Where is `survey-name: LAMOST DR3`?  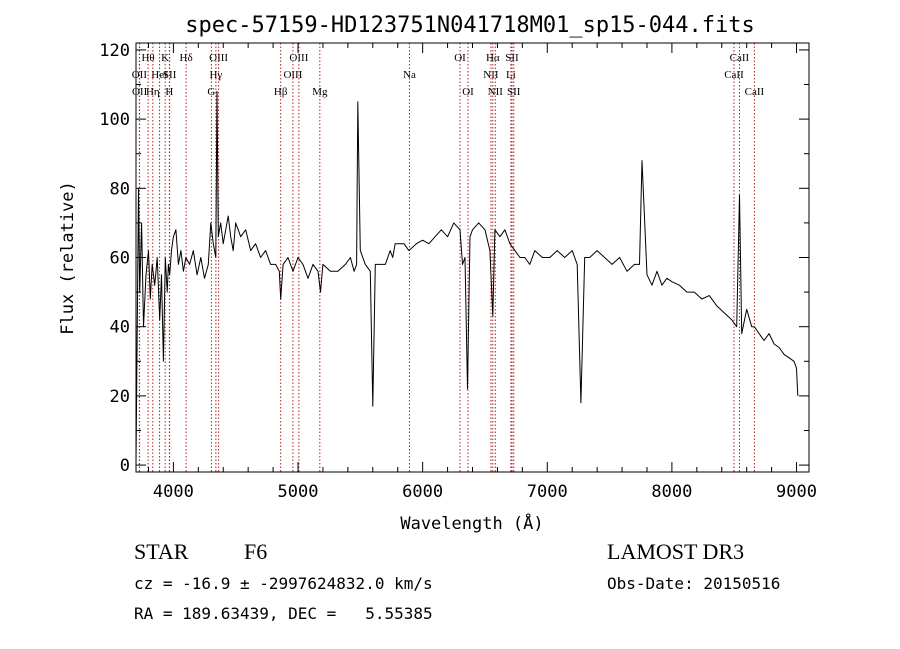
survey-name: LAMOST DR3 is located at coordinates (676, 551).